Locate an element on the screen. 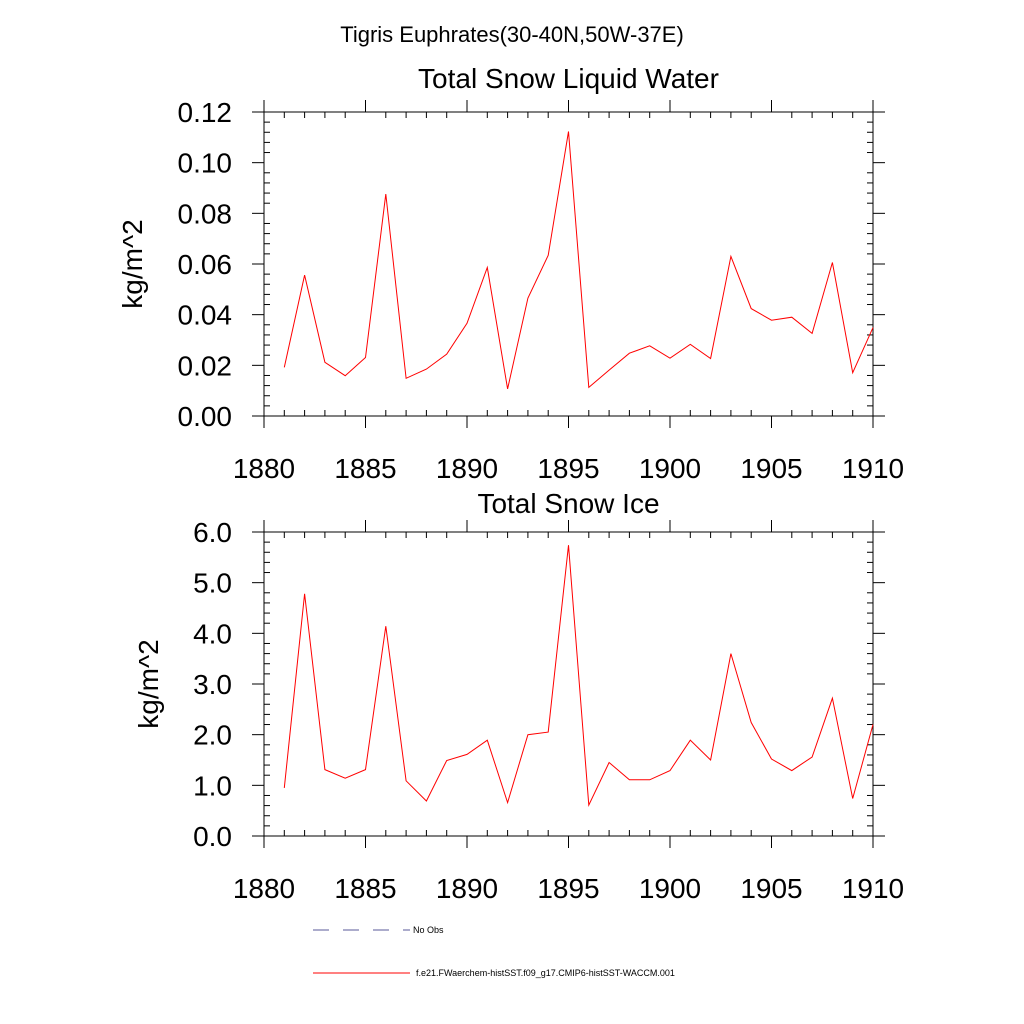 The image size is (1024, 1024). y-tick-label: 0.02 is located at coordinates (205, 365).